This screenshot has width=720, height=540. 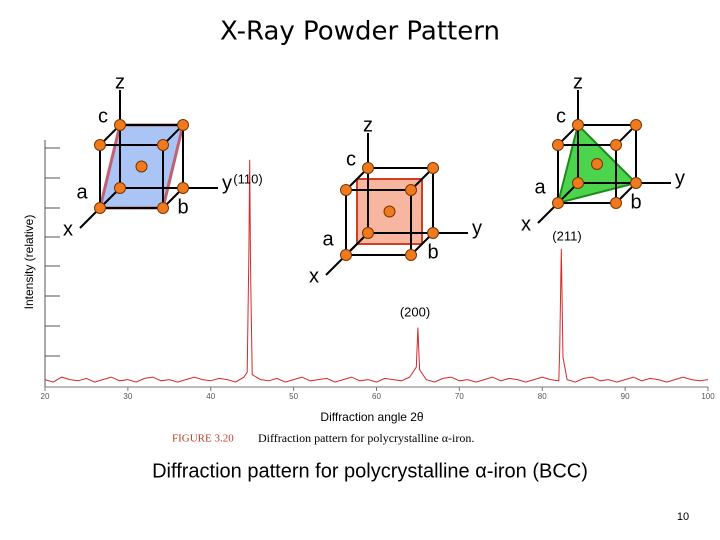 What do you see at coordinates (372, 417) in the screenshot?
I see `x-axis-label: Diffraction angle 2θ` at bounding box center [372, 417].